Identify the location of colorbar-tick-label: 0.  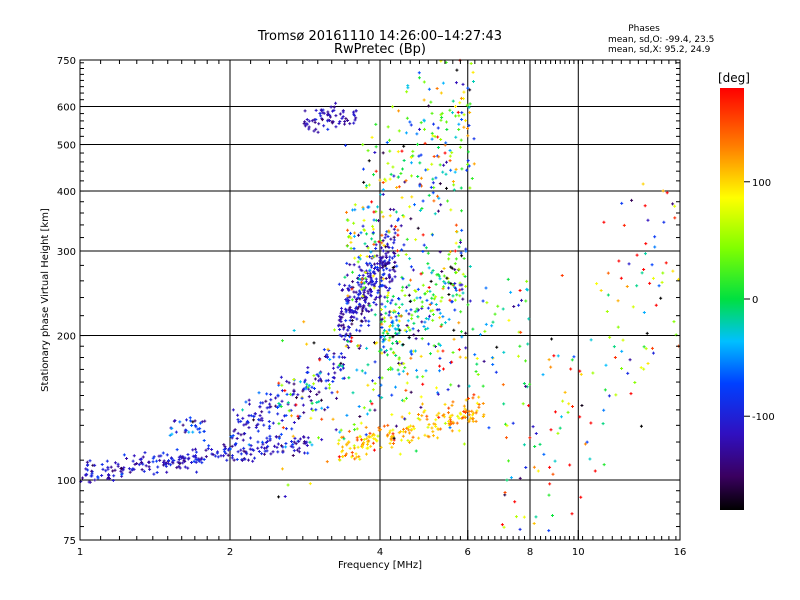
(755, 300).